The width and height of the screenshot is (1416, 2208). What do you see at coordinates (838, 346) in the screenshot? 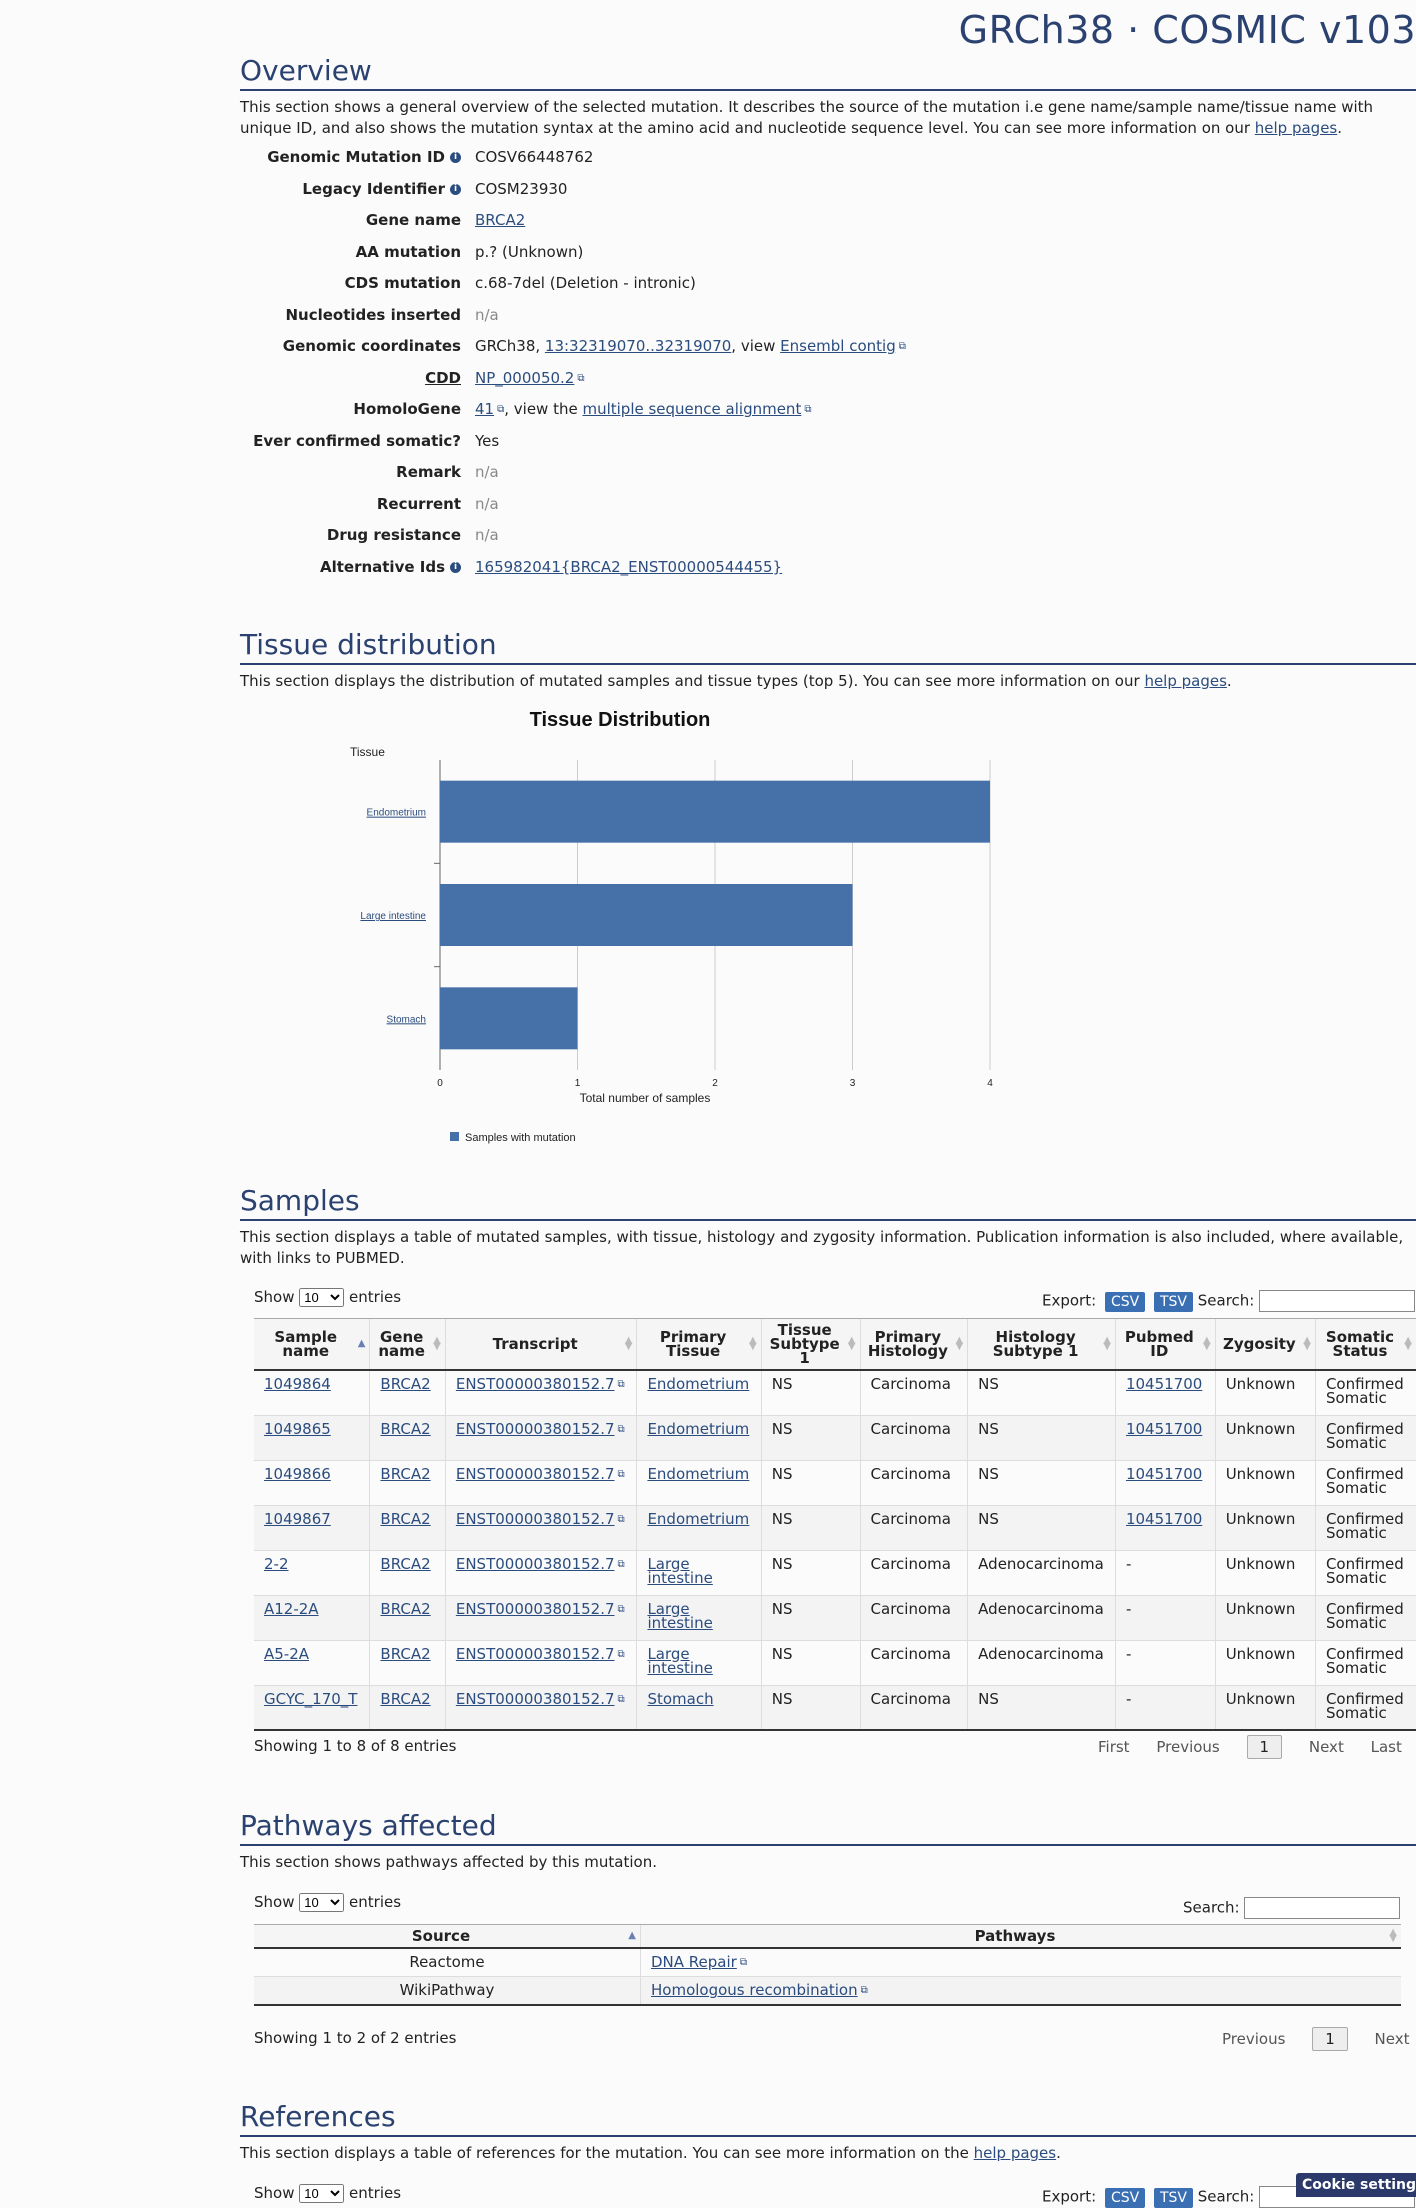
I see `ensembl-contig-link: Ensembl contig` at bounding box center [838, 346].